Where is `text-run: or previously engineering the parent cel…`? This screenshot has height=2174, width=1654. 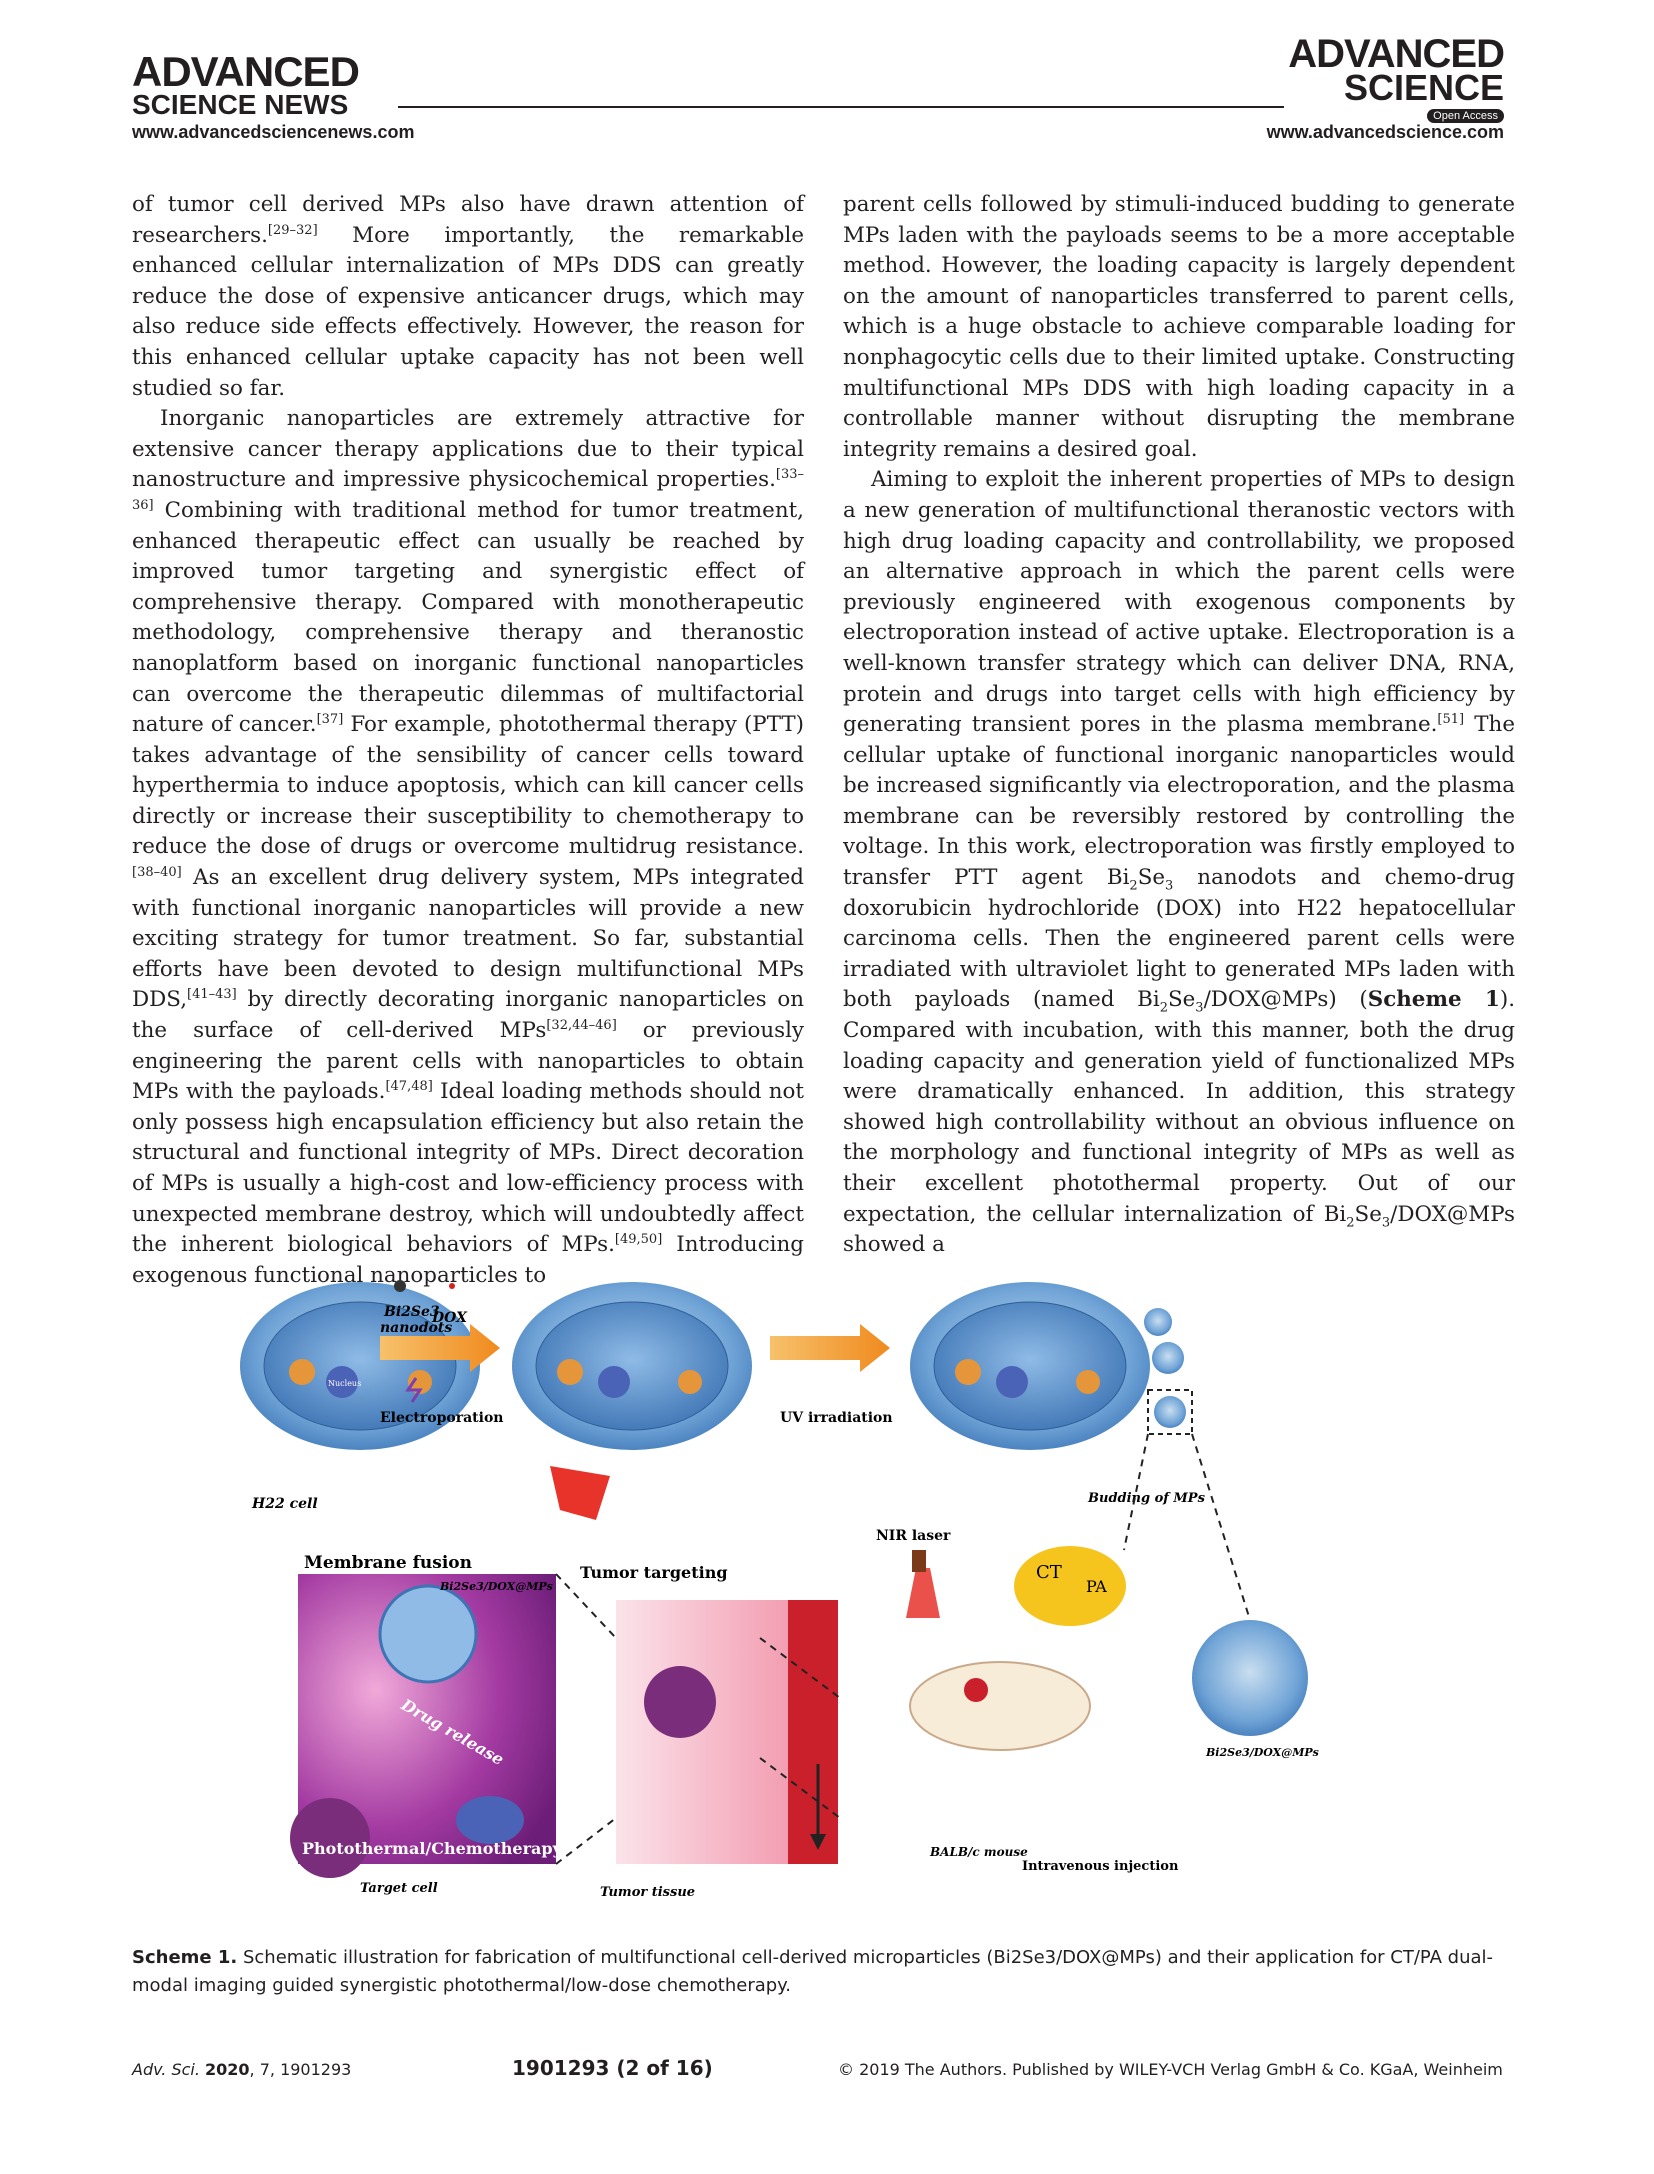 text-run: or previously engineering the parent cel… is located at coordinates (468, 1061).